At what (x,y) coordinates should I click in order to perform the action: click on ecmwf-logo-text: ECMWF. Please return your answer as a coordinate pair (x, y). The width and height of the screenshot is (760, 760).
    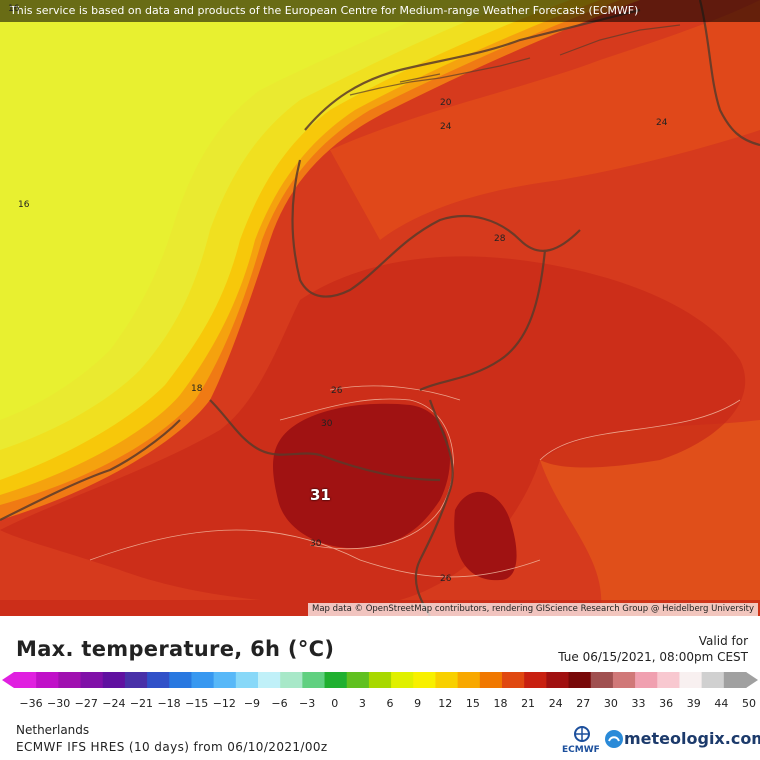
    Looking at the image, I should click on (581, 750).